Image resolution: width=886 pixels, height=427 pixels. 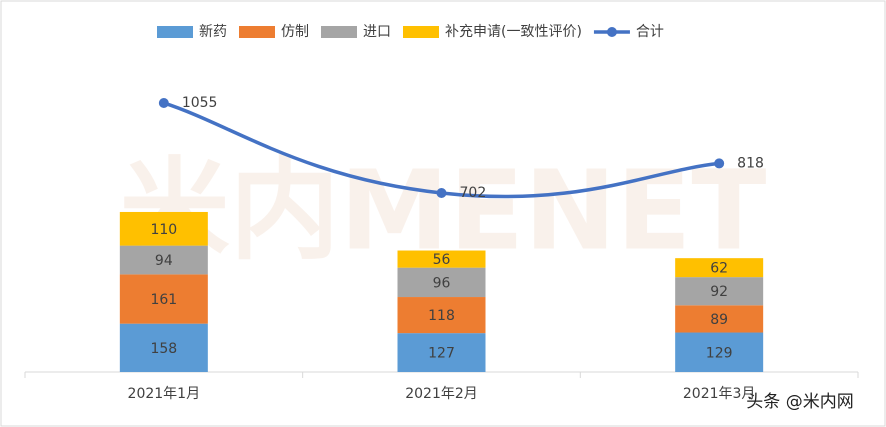 I want to click on legend-swatch-marker, so click(x=611, y=32).